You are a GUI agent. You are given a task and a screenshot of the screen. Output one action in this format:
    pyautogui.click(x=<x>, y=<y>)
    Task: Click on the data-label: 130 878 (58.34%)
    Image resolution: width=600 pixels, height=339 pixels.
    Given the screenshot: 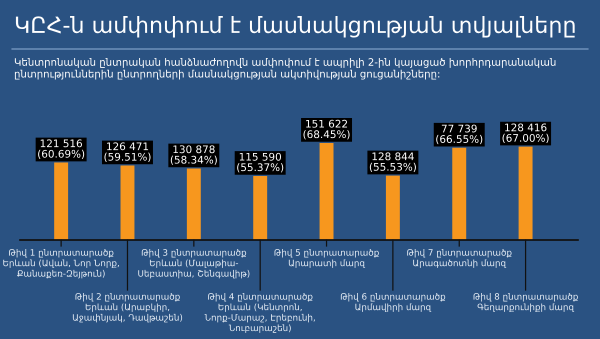 What is the action you would take?
    pyautogui.click(x=193, y=155)
    